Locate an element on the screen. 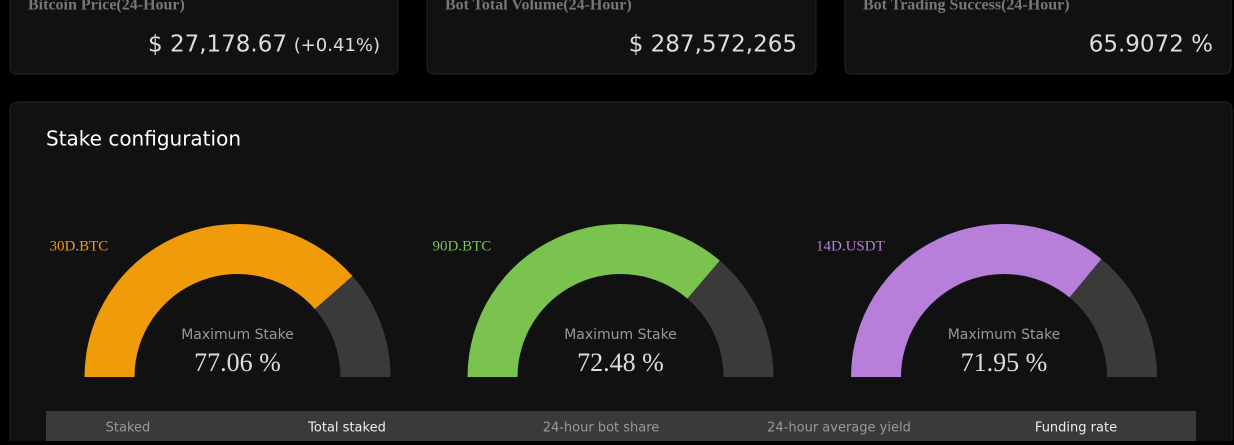  card-change: (+0.41%) is located at coordinates (337, 45).